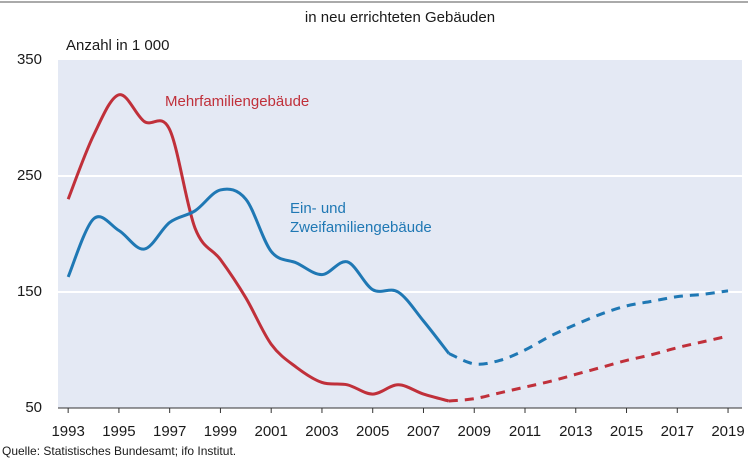 This screenshot has height=461, width=748. What do you see at coordinates (118, 431) in the screenshot?
I see `x-tick-label: 1995` at bounding box center [118, 431].